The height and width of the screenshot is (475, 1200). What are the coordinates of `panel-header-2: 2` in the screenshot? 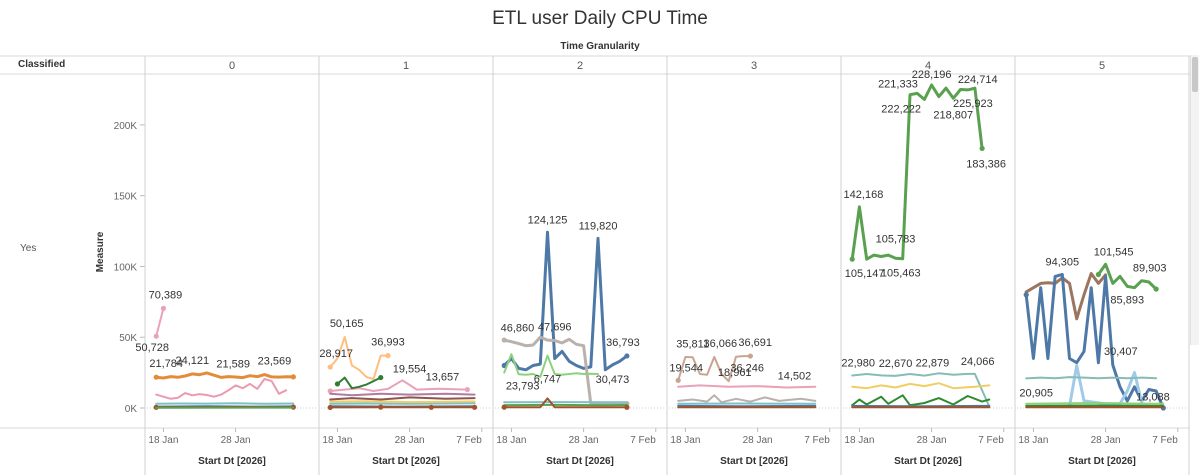 It's located at (580, 66).